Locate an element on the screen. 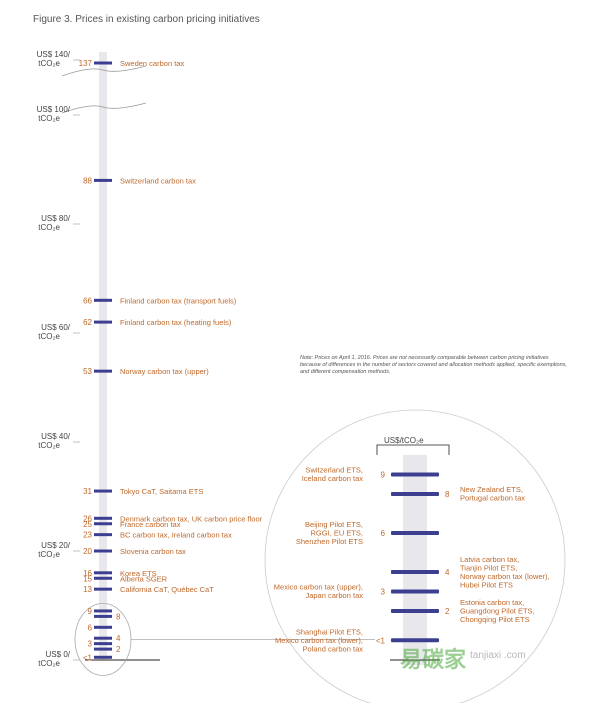  zoom-label-line: Mexico carbon tax (lower), is located at coordinates (319, 640).